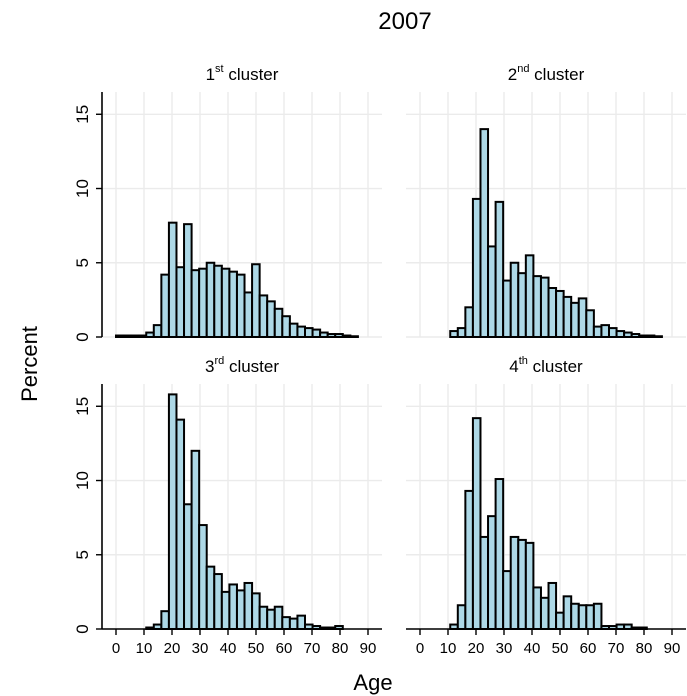 Image resolution: width=687 pixels, height=696 pixels. I want to click on x-tick-label: 60, so click(588, 648).